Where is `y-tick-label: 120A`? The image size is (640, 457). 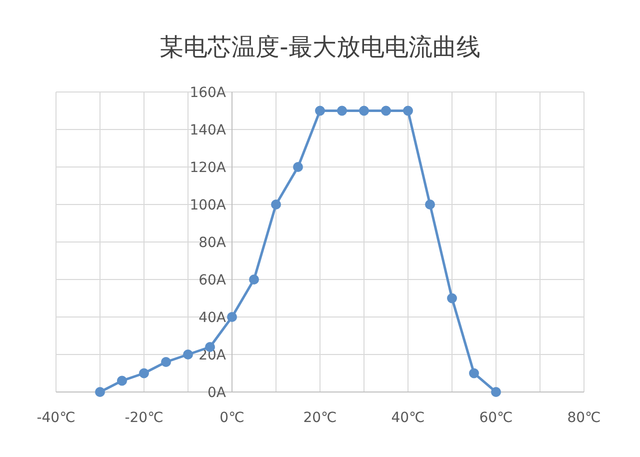
y-tick-label: 120A is located at coordinates (208, 168).